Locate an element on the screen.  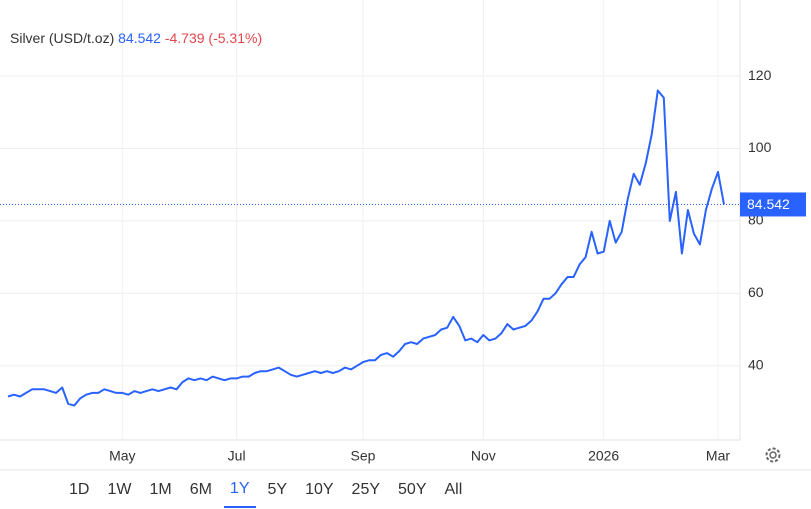
range-button: 1D is located at coordinates (79, 491).